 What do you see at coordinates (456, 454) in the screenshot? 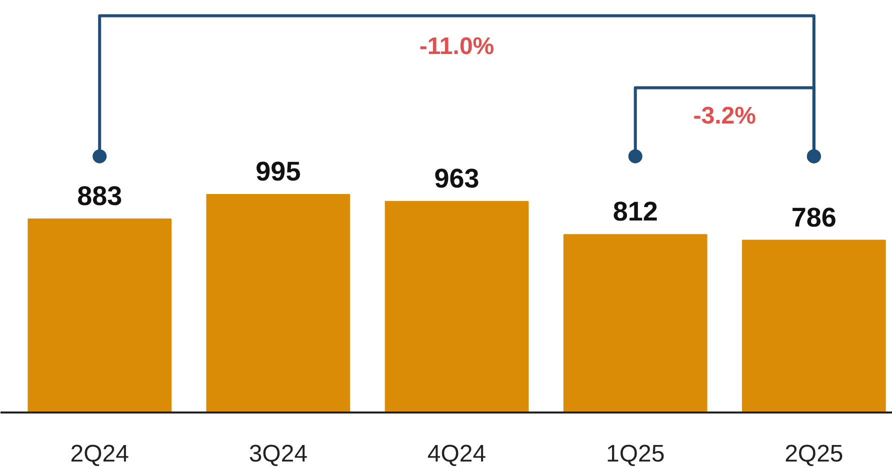
I see `x-tick-label: 4Q24` at bounding box center [456, 454].